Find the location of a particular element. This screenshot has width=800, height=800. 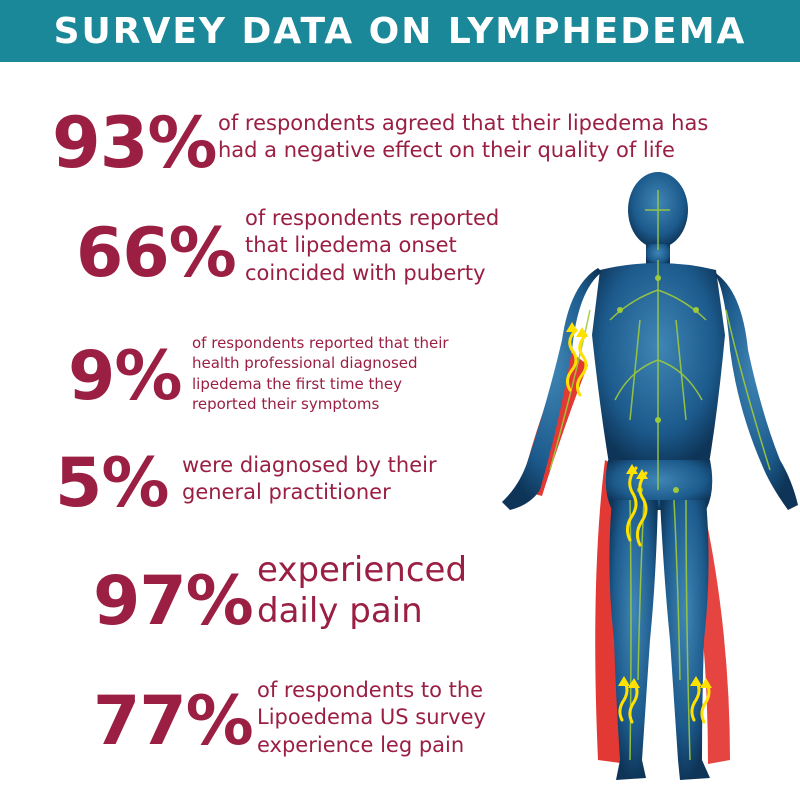

stat-value-puberty: 66% is located at coordinates (156, 253).